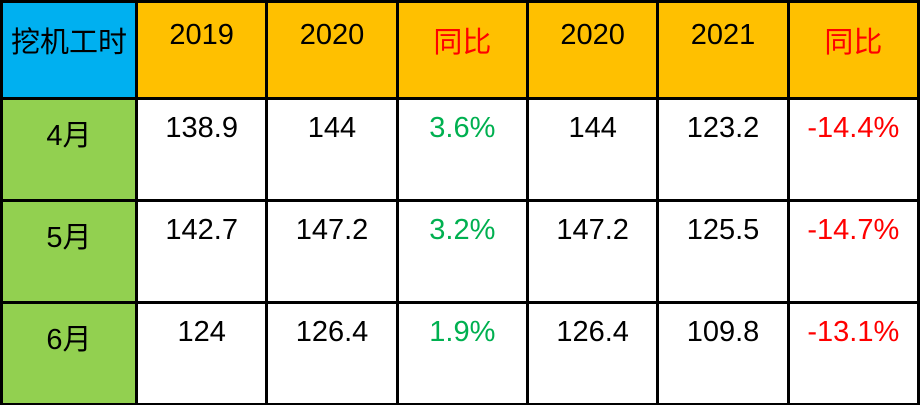 This screenshot has height=405, width=920. What do you see at coordinates (201, 149) in the screenshot?
I see `value-cell: 138.9` at bounding box center [201, 149].